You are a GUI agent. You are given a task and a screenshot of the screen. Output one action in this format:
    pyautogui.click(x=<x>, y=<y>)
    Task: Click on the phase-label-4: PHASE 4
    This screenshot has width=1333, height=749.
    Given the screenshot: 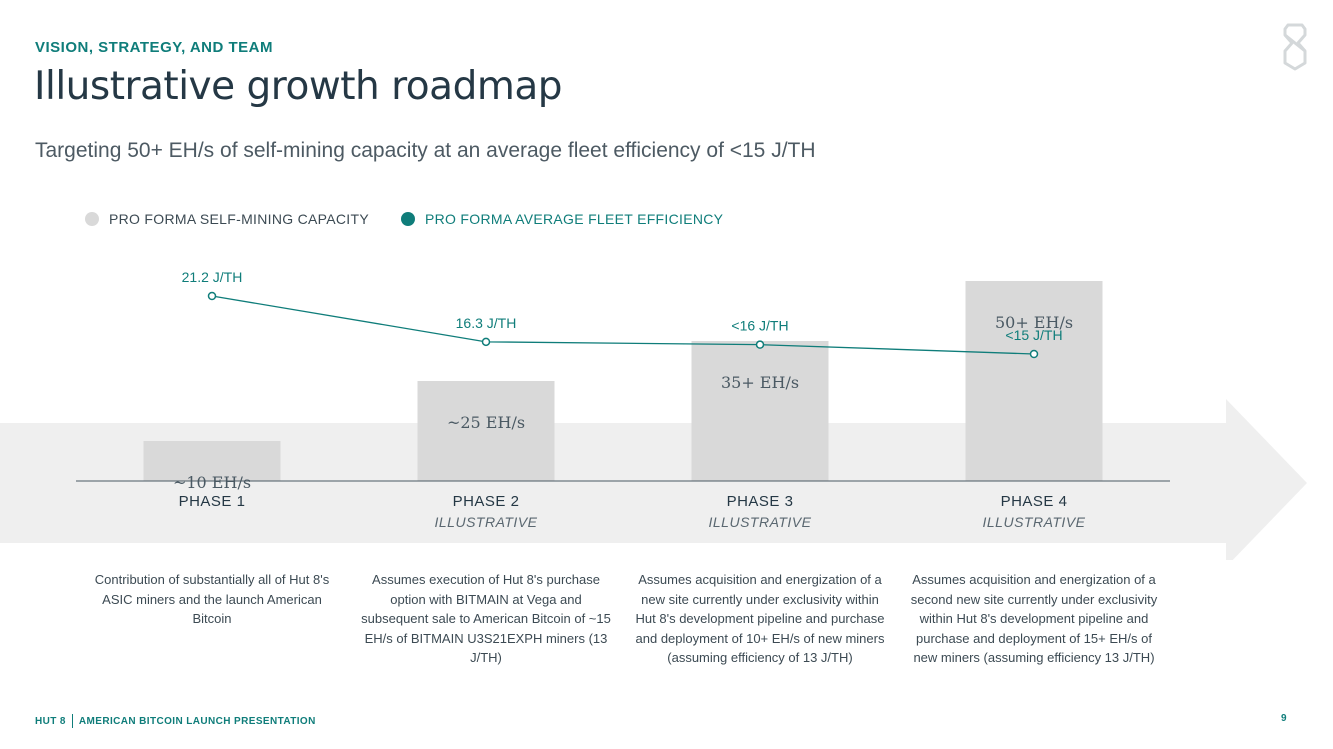 What is the action you would take?
    pyautogui.click(x=1034, y=501)
    